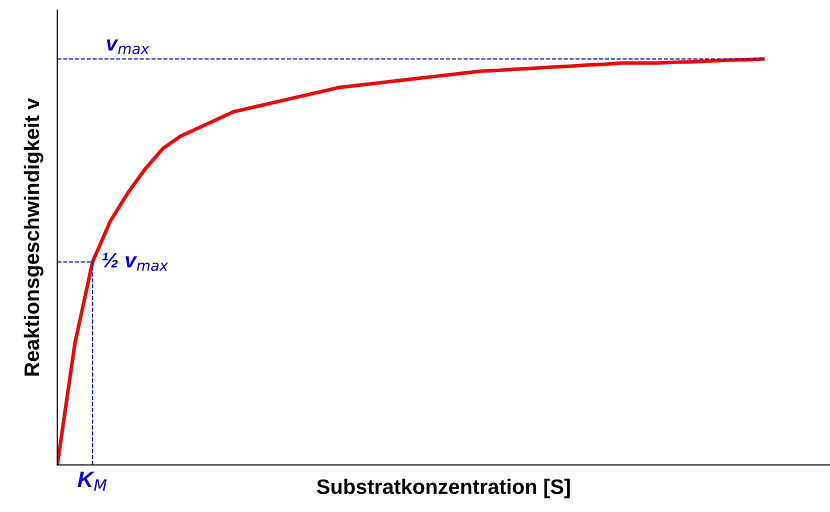  What do you see at coordinates (135, 261) in the screenshot?
I see `ref-line-label: ½ v$_{max}$` at bounding box center [135, 261].